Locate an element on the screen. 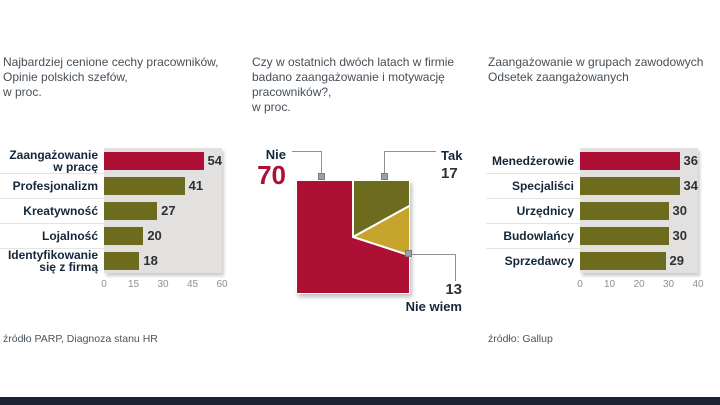 The height and width of the screenshot is (405, 720). left-chart-source: źródło PARP, Diagnoza stanu HR is located at coordinates (80, 339).